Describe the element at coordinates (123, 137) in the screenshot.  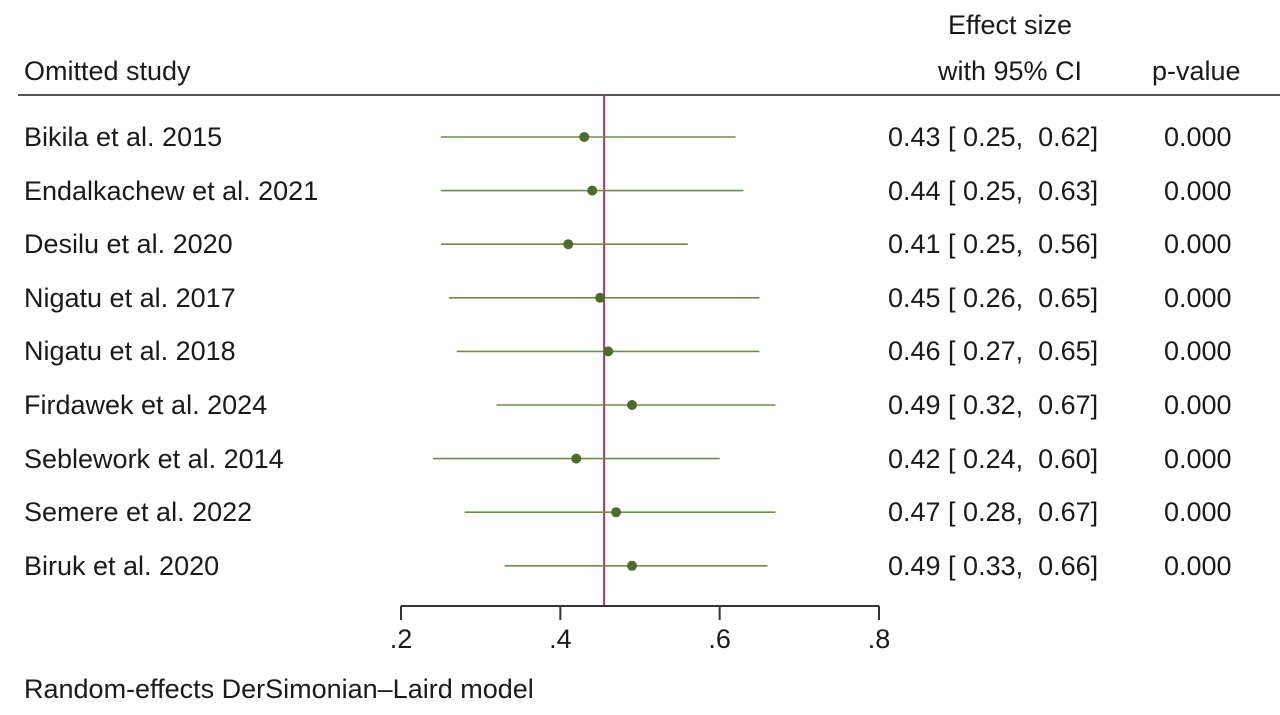
I see `study-label: Bikila et al. 2015` at that location.